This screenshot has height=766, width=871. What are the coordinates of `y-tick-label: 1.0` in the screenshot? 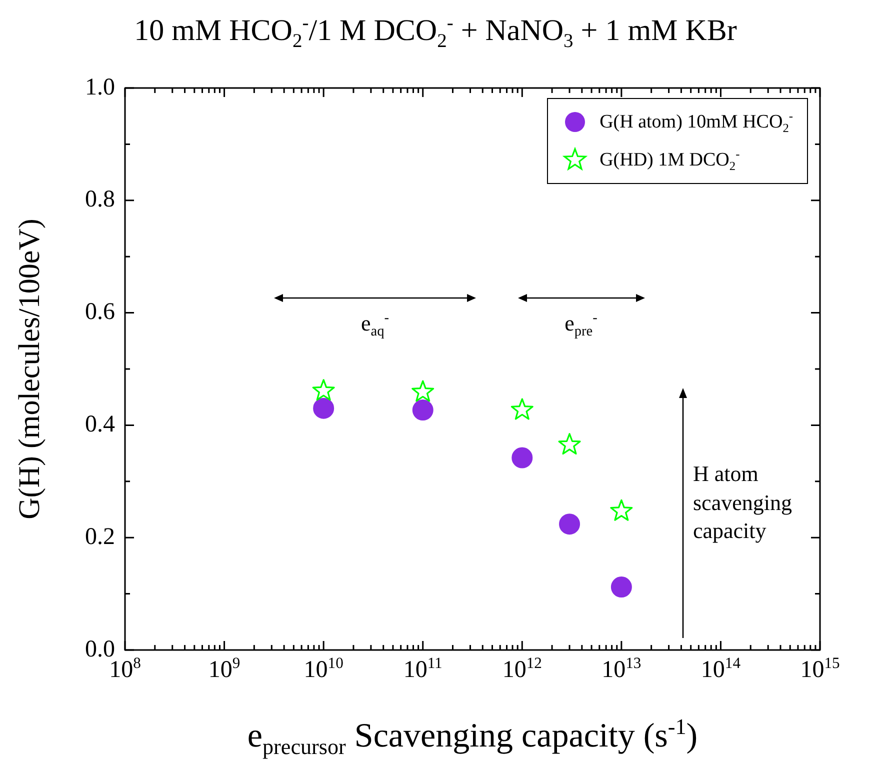 It's located at (100, 87).